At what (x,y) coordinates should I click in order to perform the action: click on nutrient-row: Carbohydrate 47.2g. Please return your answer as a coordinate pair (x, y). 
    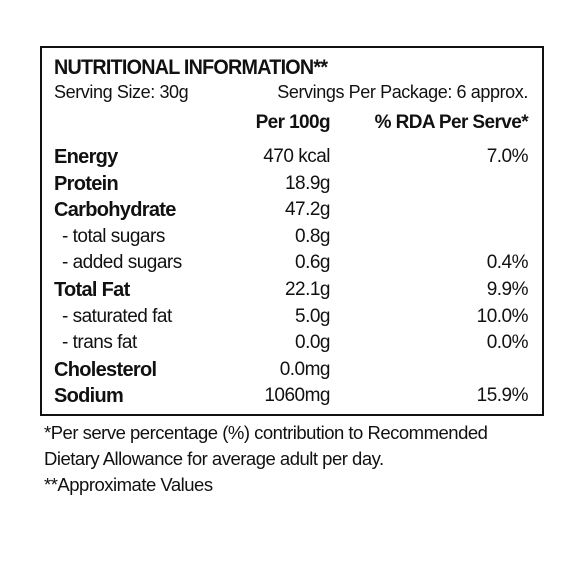
    Looking at the image, I should click on (292, 212).